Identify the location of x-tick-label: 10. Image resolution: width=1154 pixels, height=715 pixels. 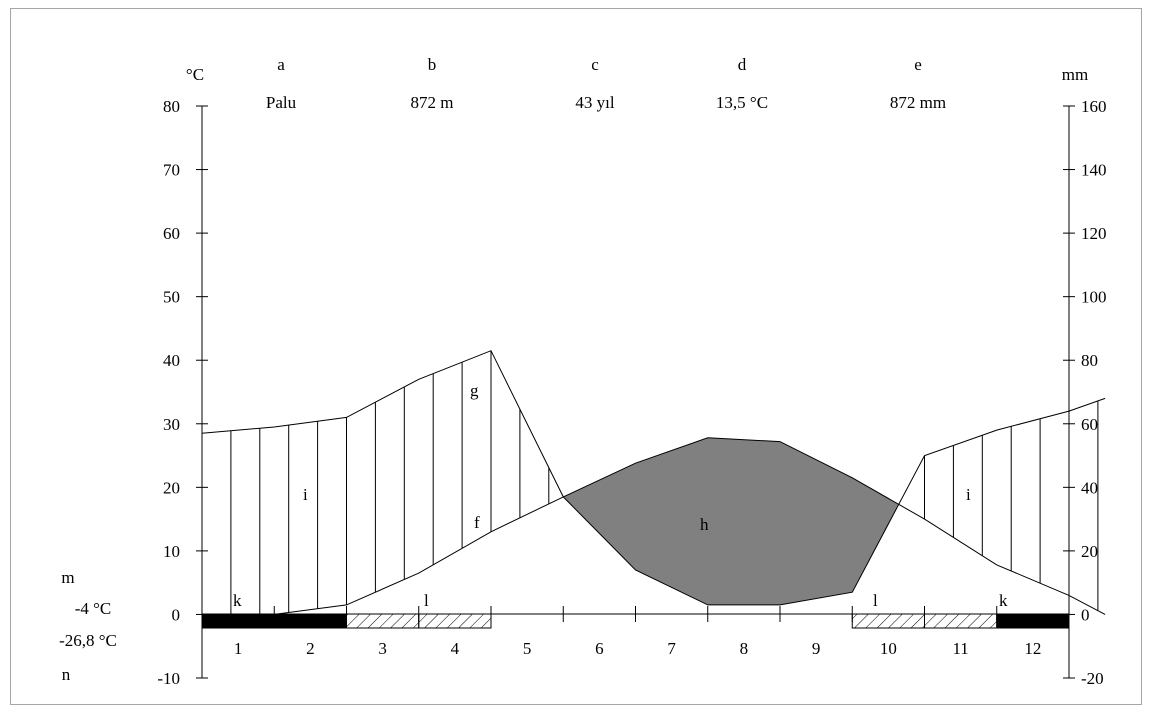
(888, 648).